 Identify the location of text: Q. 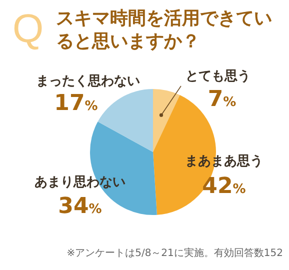
(28, 29).